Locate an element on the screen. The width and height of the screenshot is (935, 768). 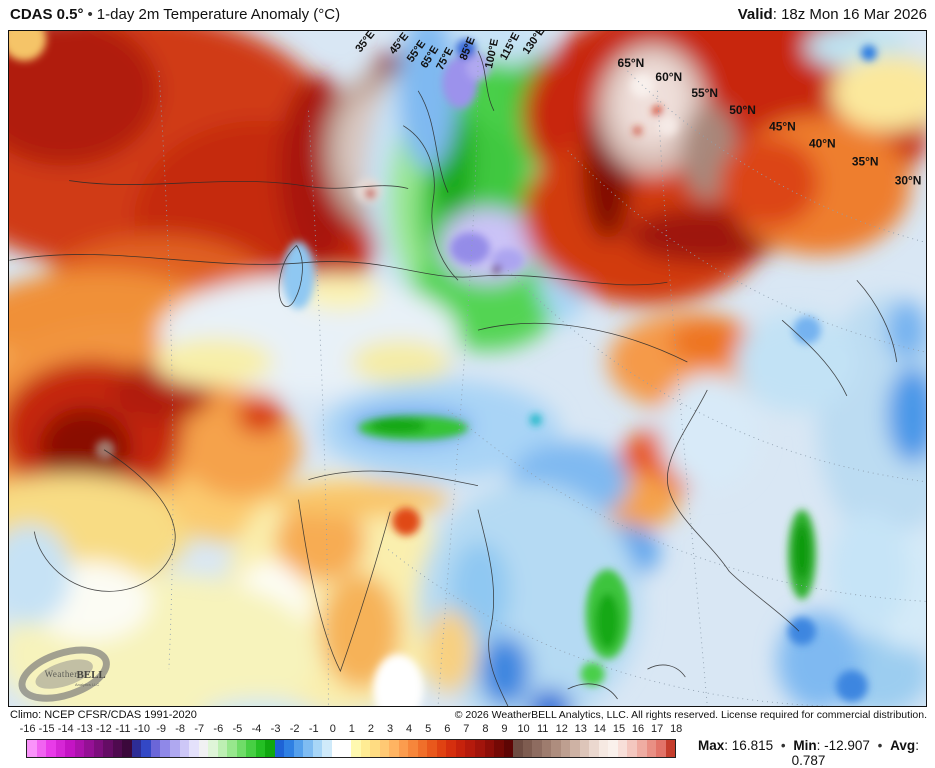
lat-label: 65°N is located at coordinates (631, 63).